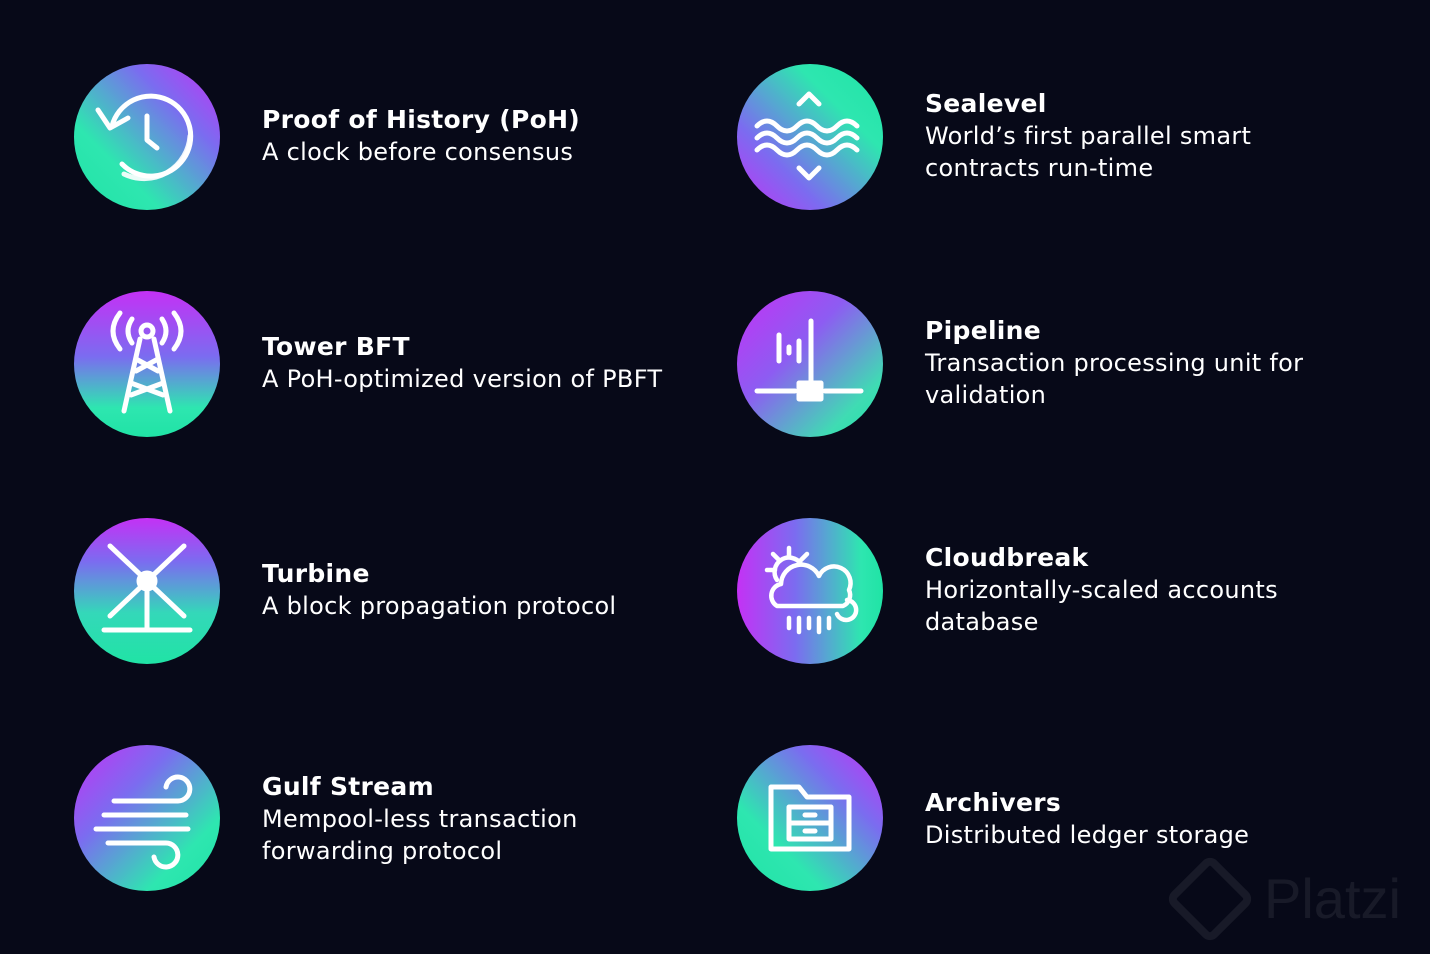  What do you see at coordinates (1210, 898) in the screenshot?
I see `platzi-logo-icon` at bounding box center [1210, 898].